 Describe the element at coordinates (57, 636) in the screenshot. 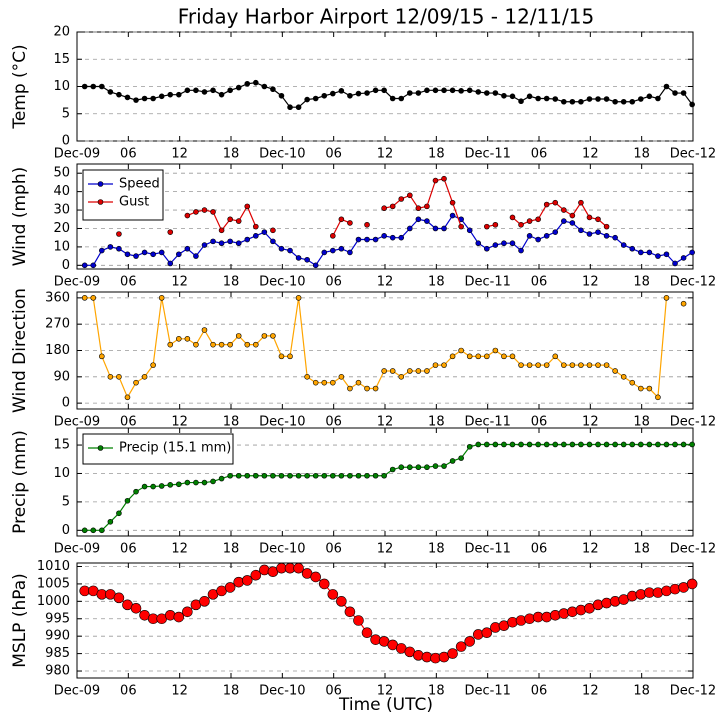

I see `y-tick-label: 990` at that location.